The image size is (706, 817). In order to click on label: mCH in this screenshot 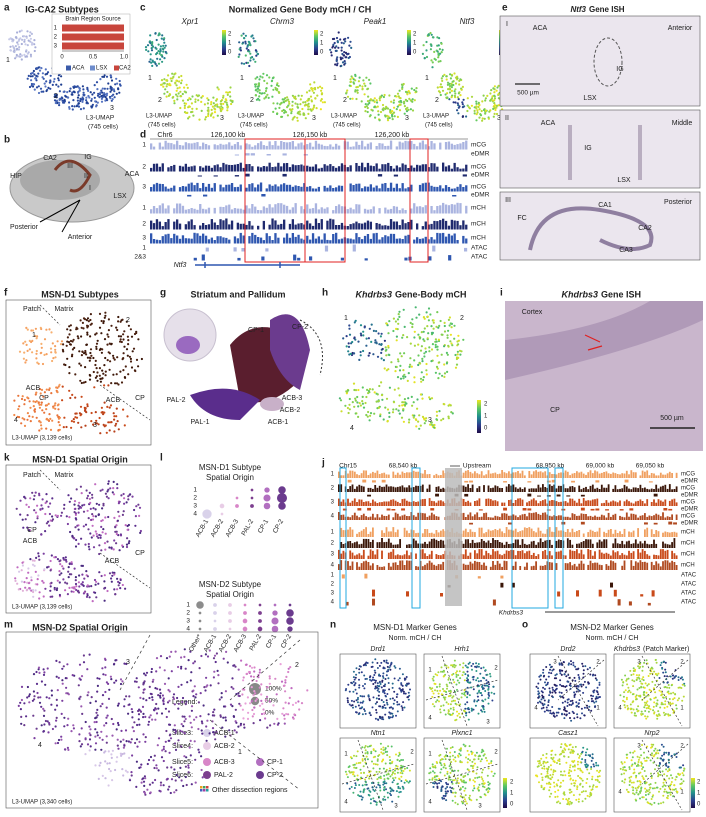, I will do `click(688, 544)`.